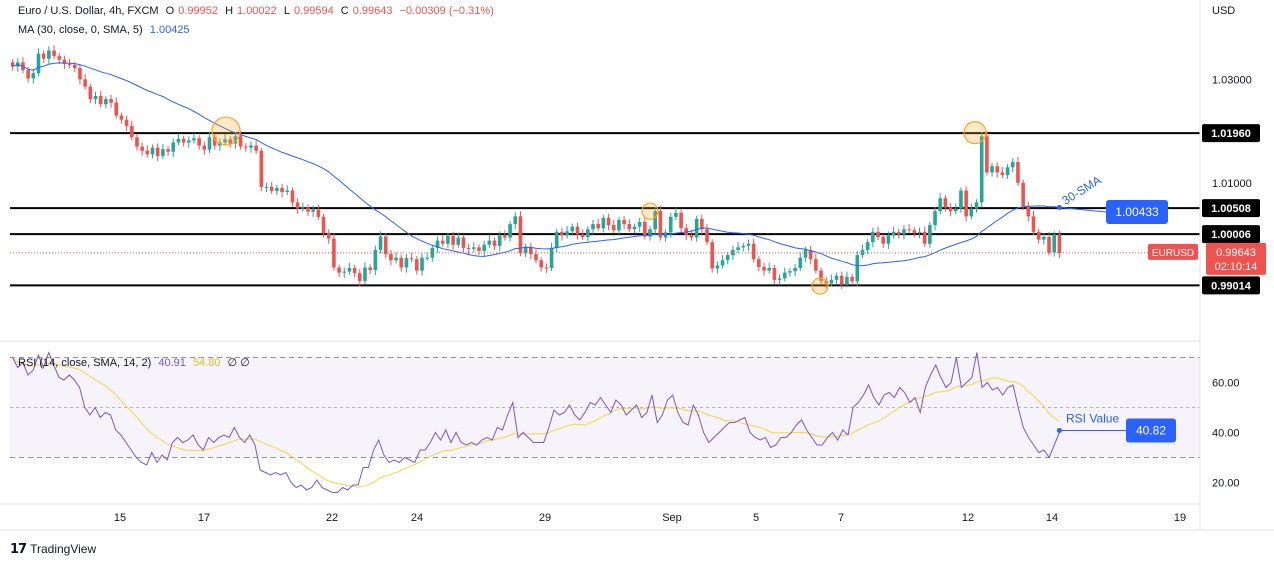 This screenshot has width=1274, height=566. I want to click on rsi-callout-label: RSI Value, so click(1092, 418).